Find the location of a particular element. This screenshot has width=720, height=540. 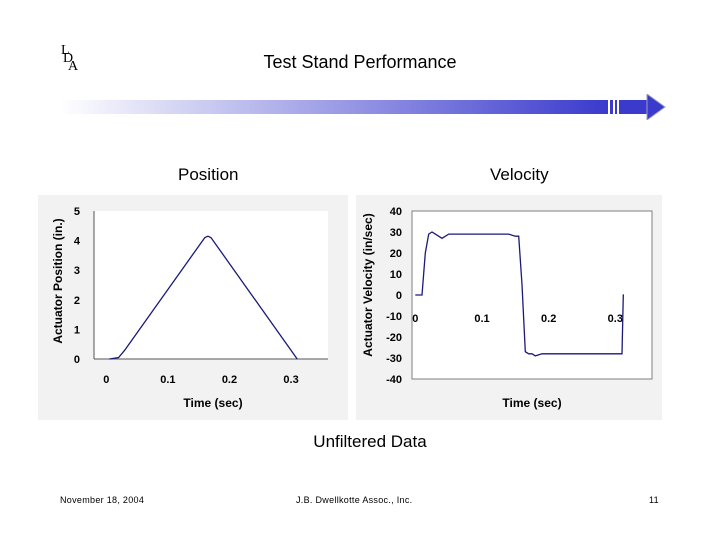

velocity-chart-y-tick-label: 40 is located at coordinates (396, 212).